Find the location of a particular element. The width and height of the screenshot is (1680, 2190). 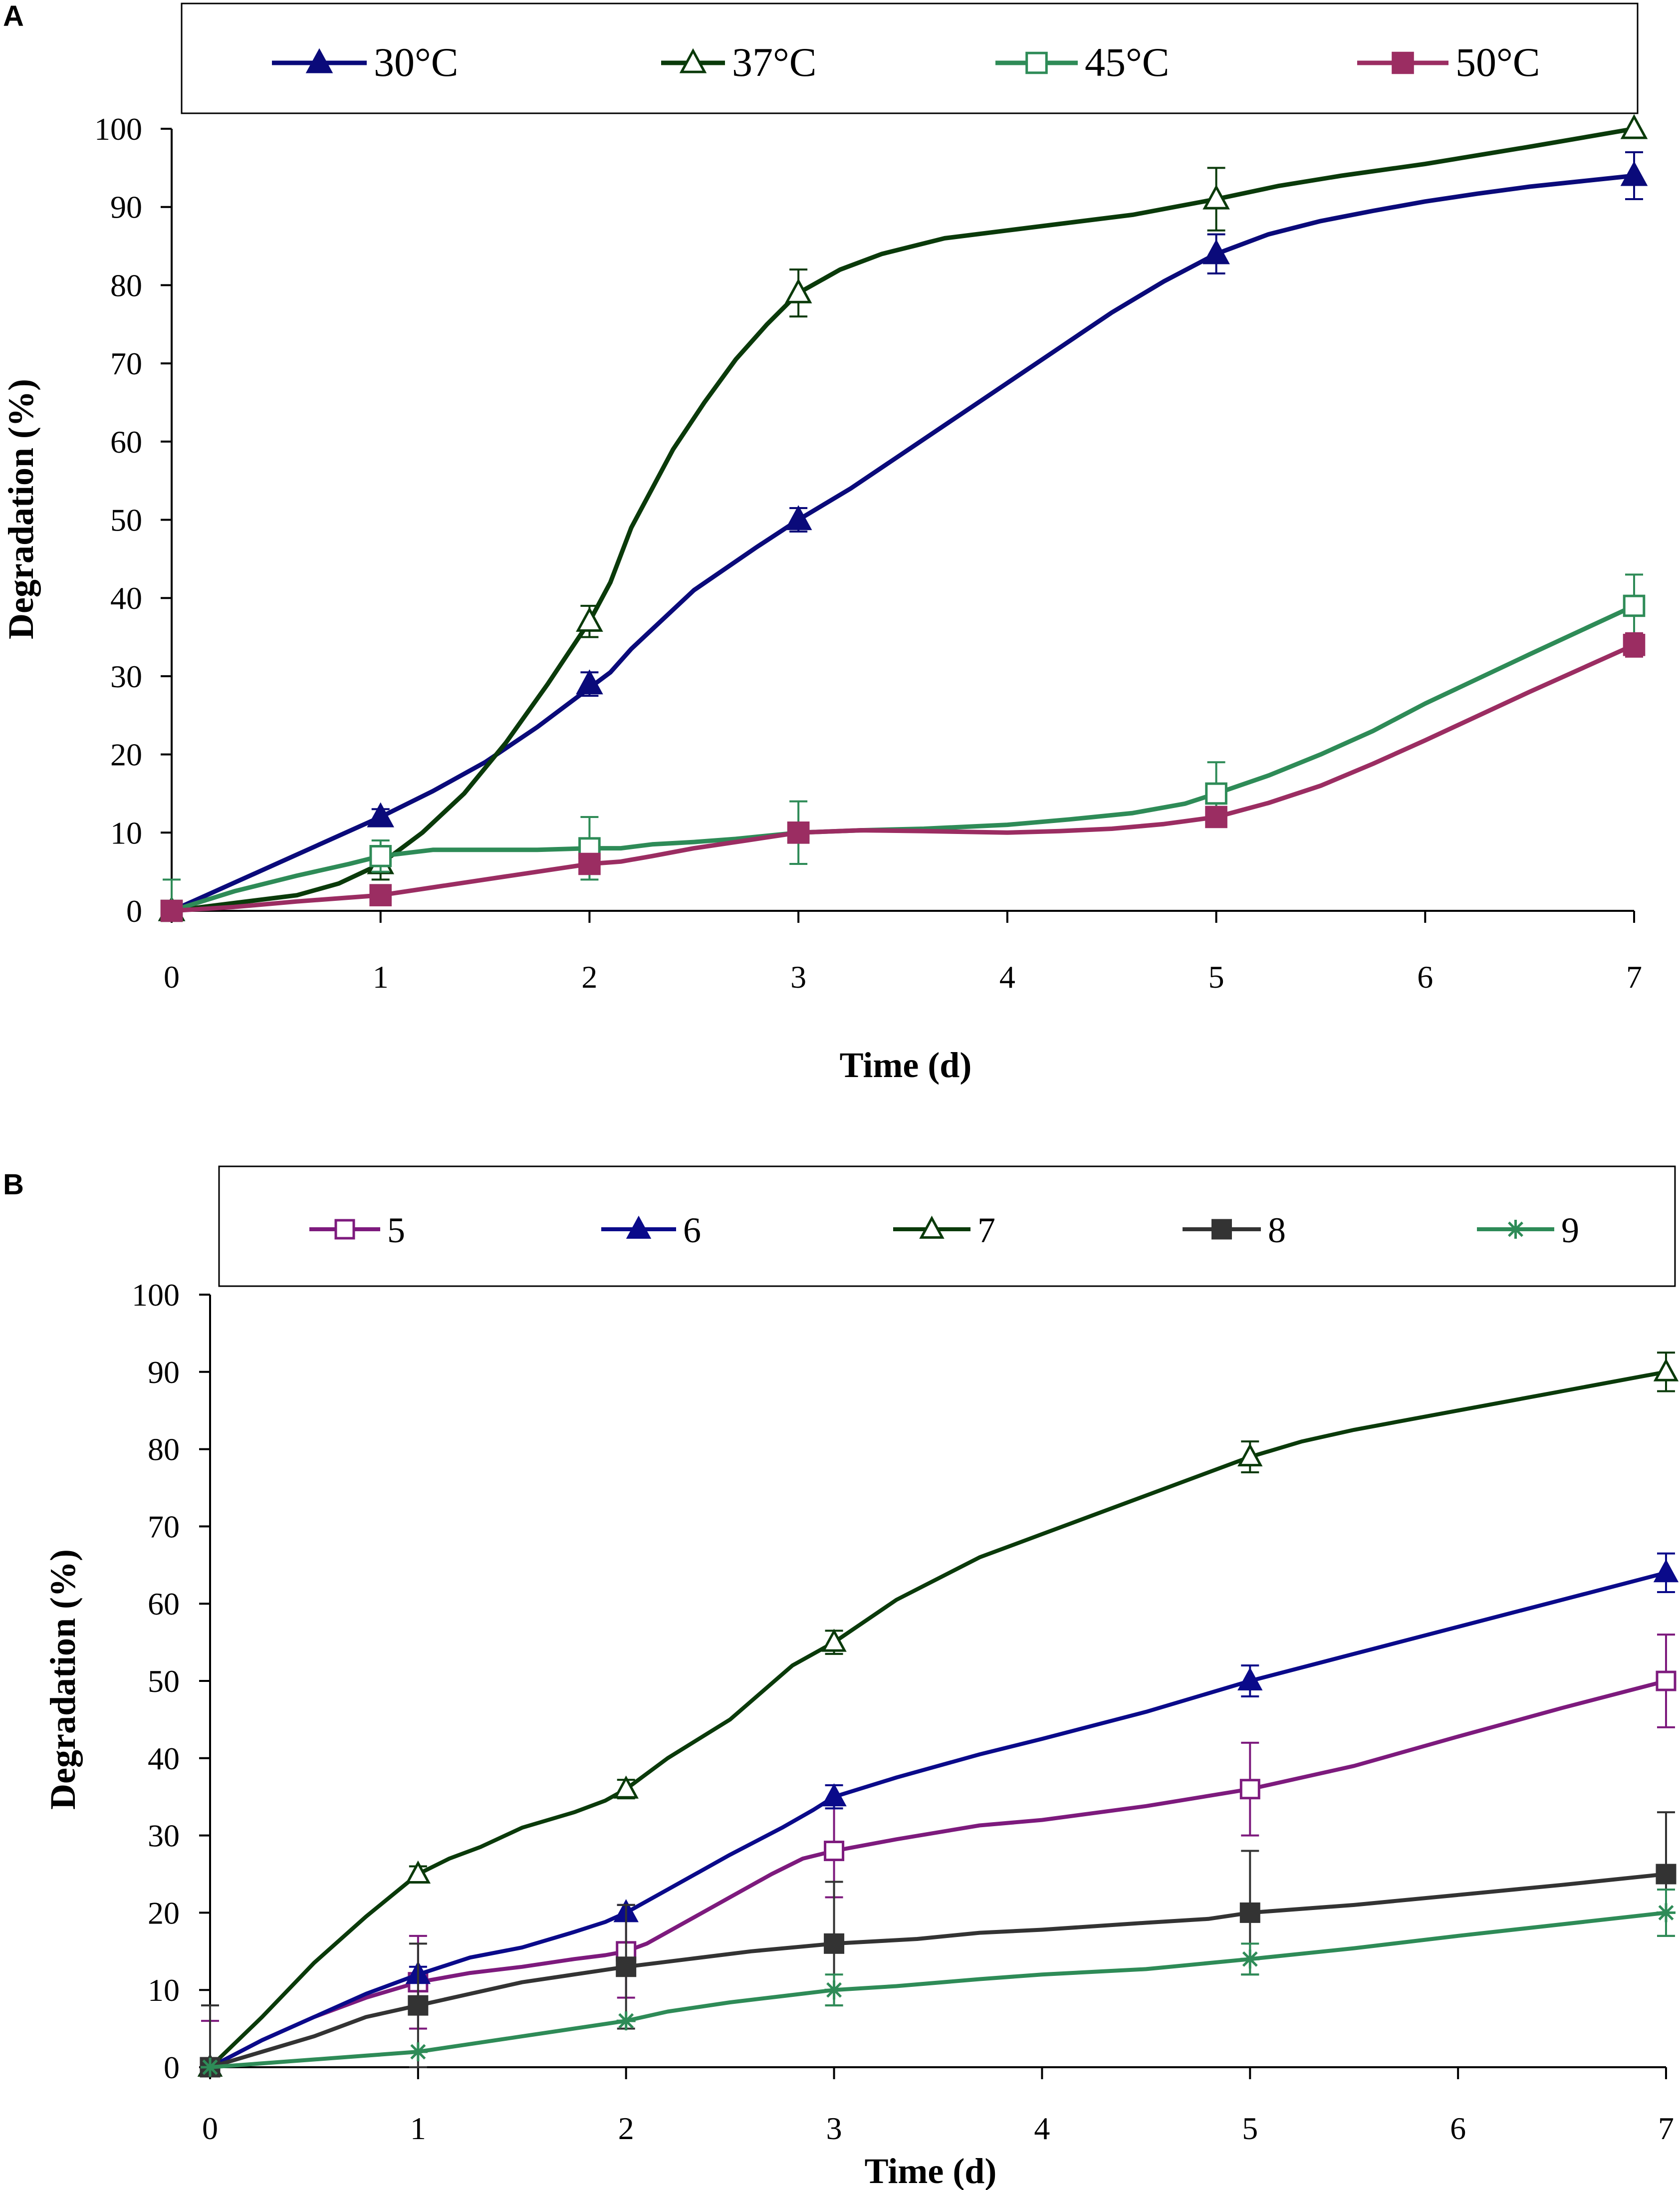

legend-label: 37°C is located at coordinates (775, 62).